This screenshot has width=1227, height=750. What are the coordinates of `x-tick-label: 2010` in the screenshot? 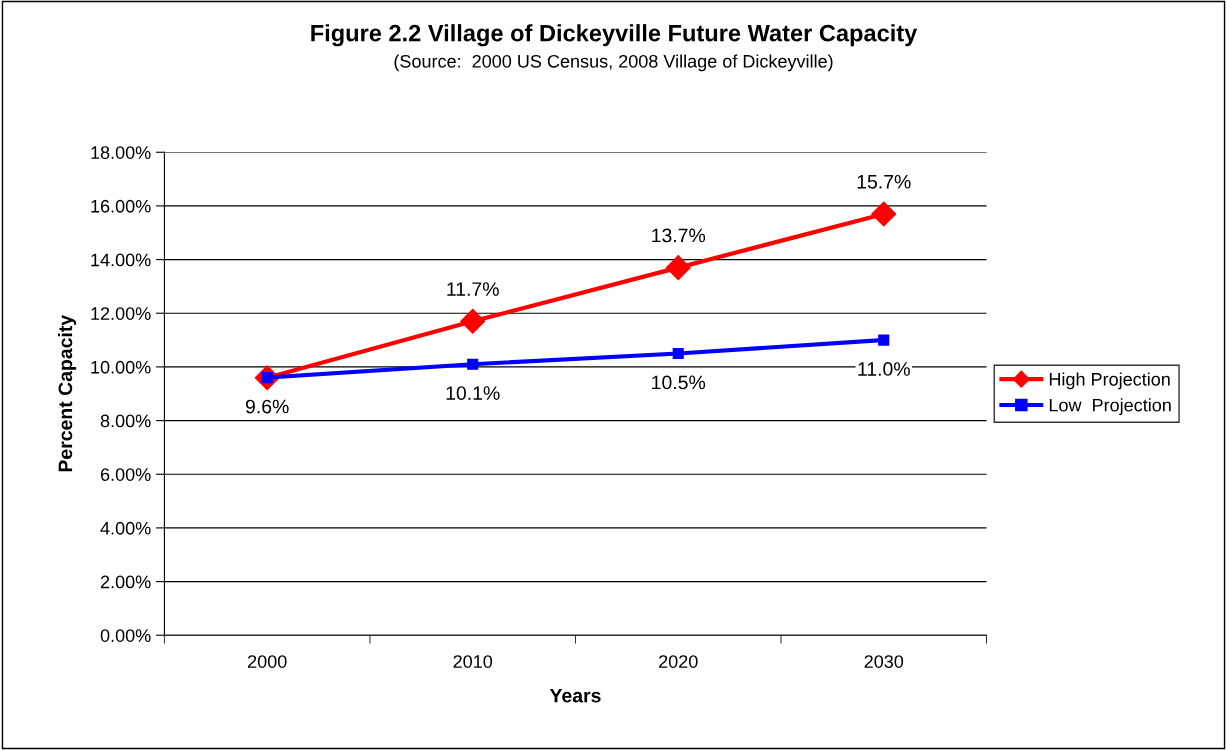 It's located at (473, 661).